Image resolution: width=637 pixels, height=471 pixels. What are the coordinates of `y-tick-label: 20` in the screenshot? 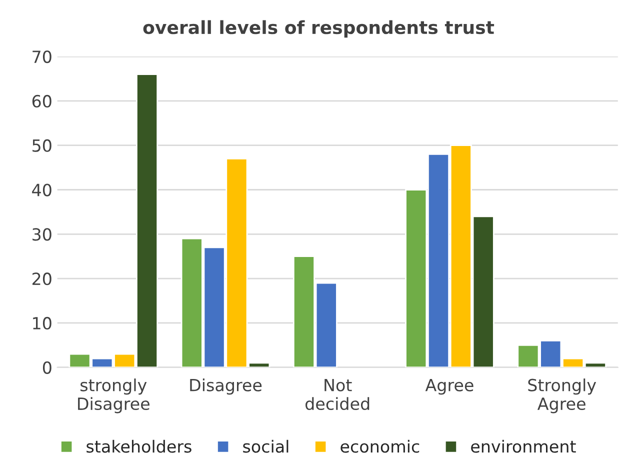 It's located at (42, 279).